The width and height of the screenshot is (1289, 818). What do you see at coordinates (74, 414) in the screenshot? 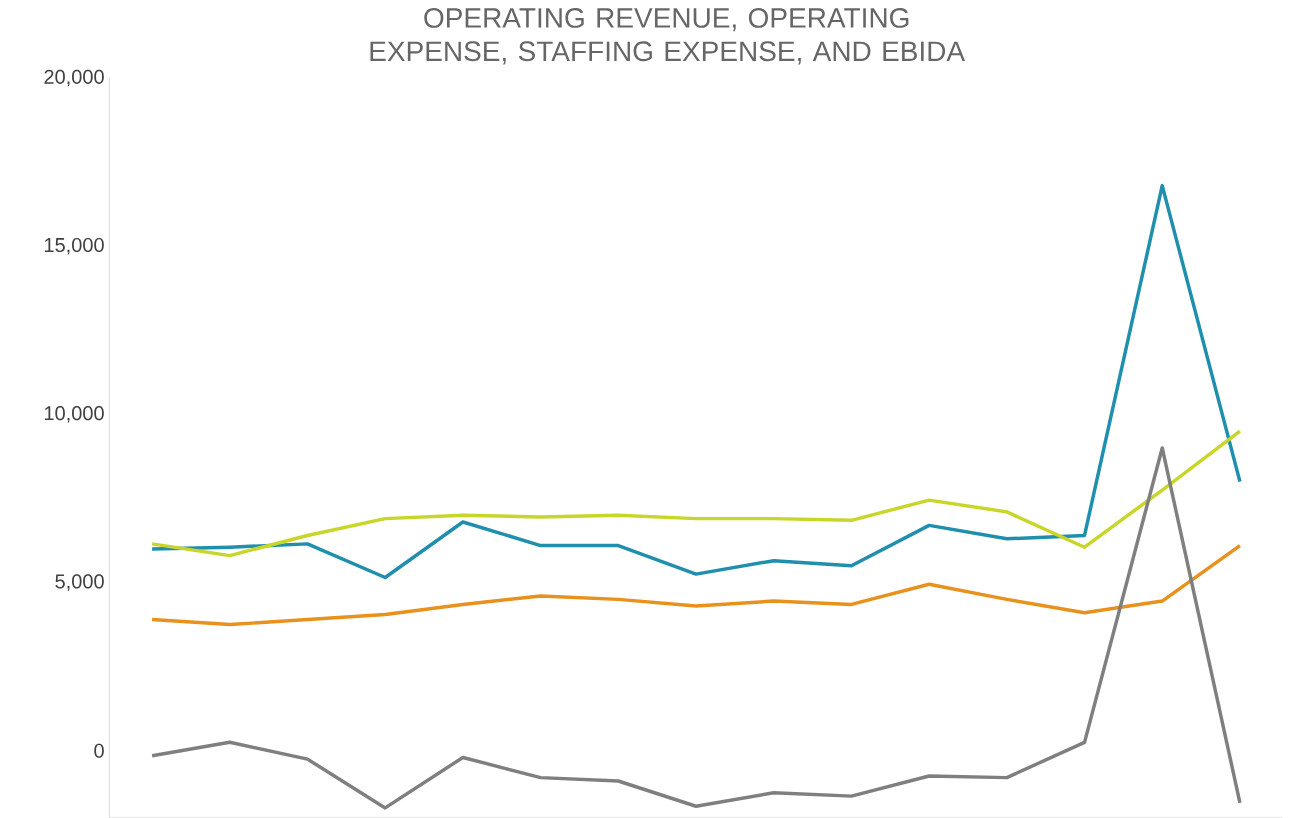
I see `y-tick-label: 10,000` at bounding box center [74, 414].